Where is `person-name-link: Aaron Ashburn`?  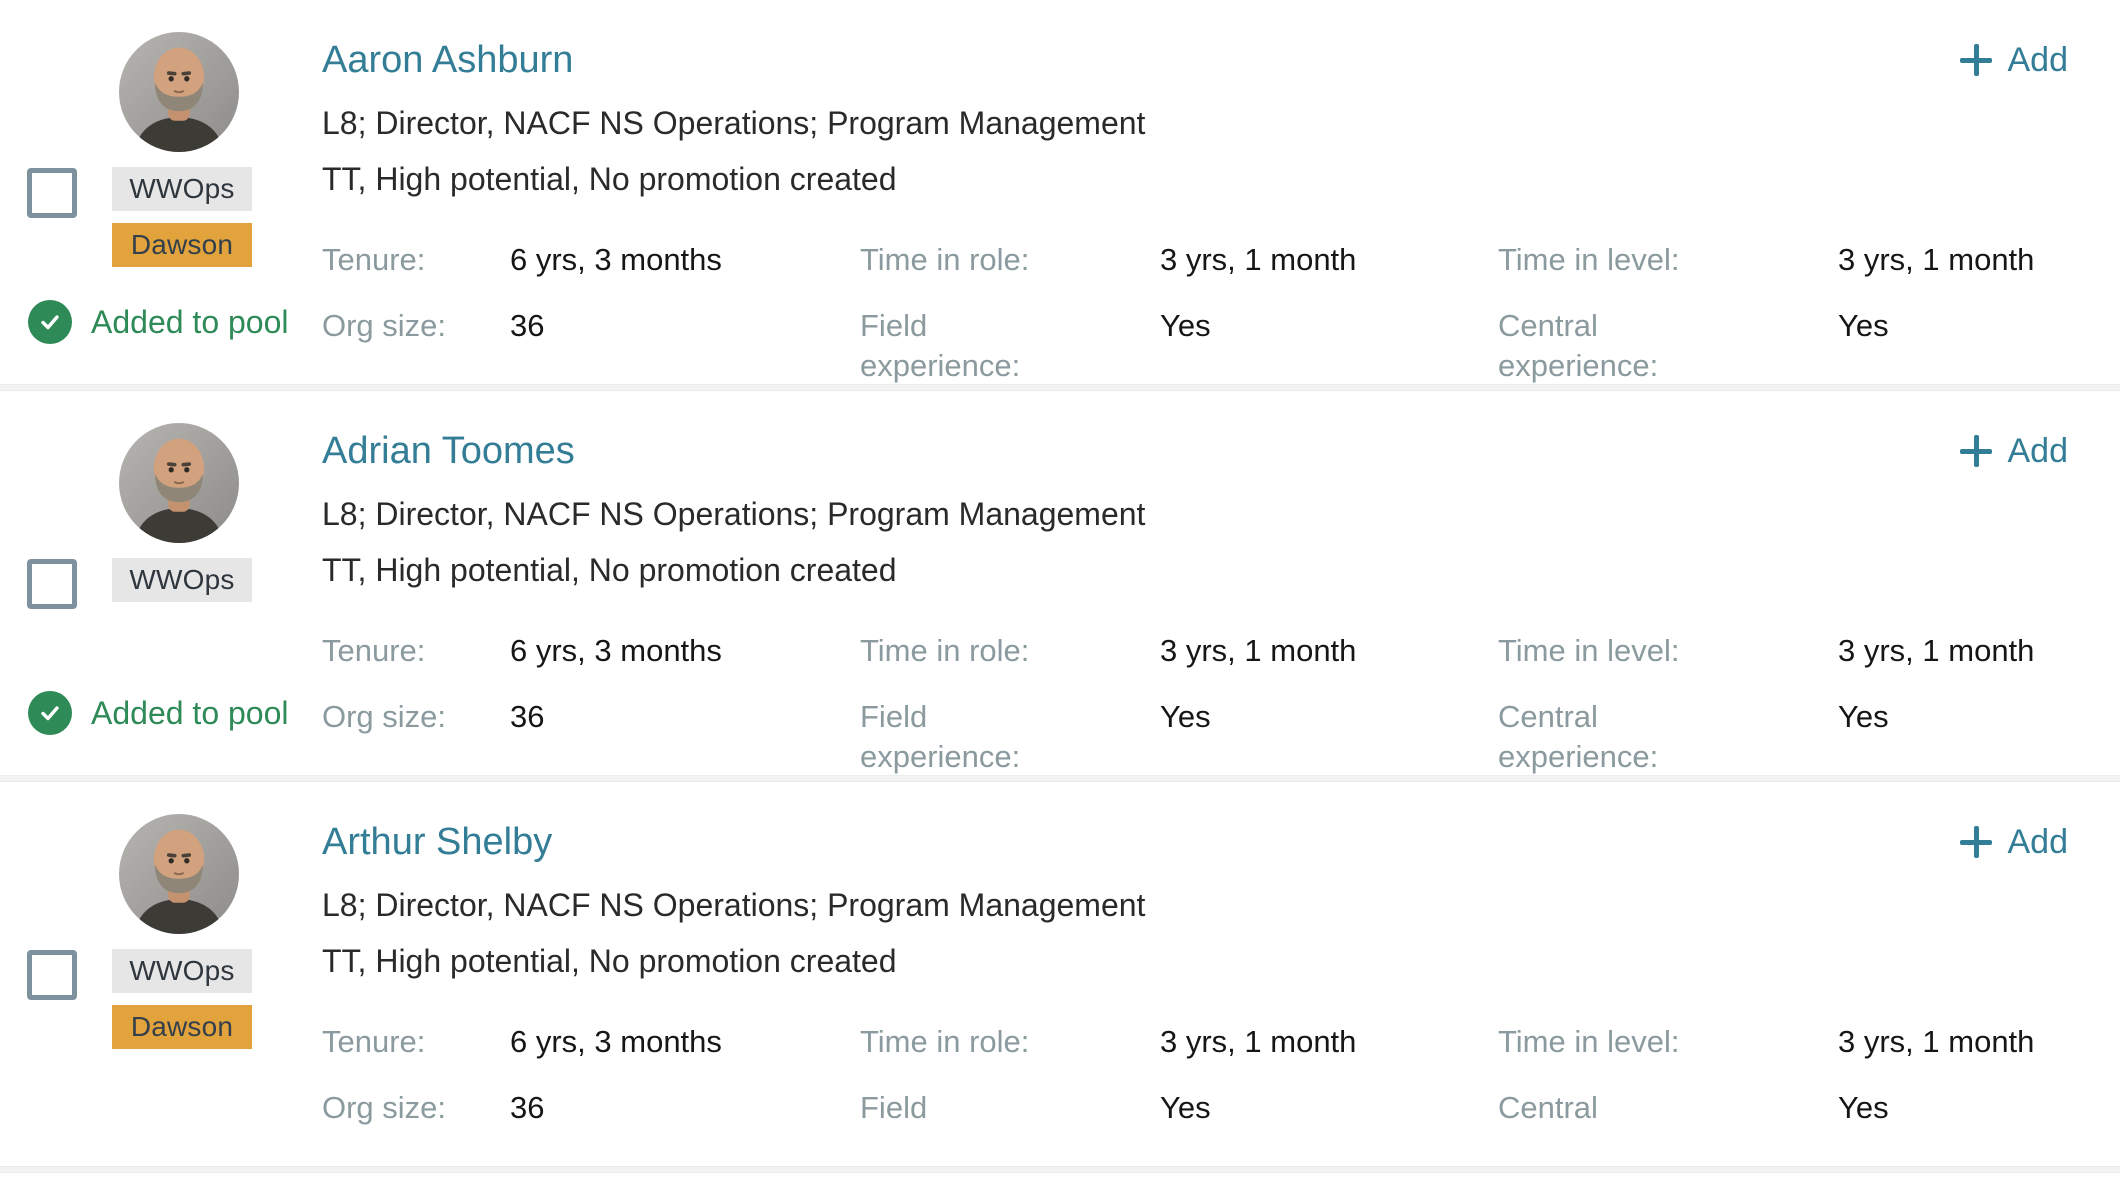
person-name-link: Aaron Ashburn is located at coordinates (448, 60).